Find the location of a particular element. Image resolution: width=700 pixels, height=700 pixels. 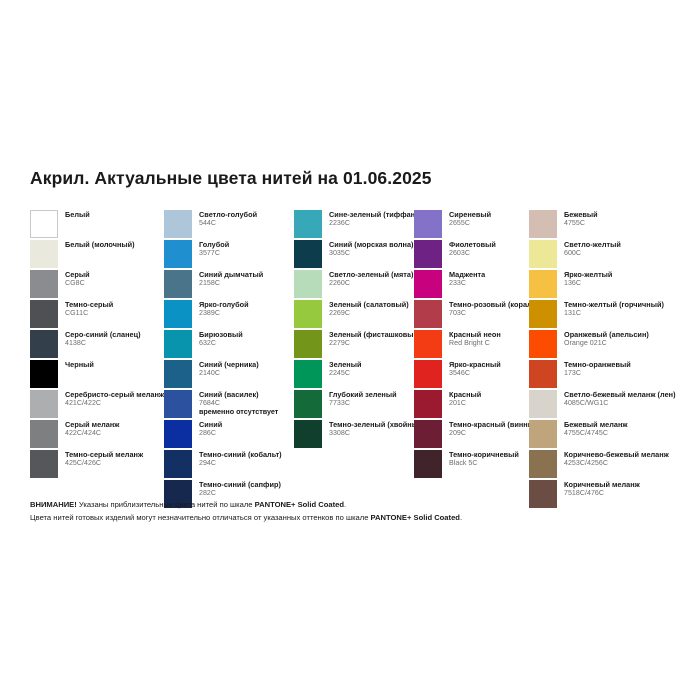

swatch-row: Ярко-красный 3546C is located at coordinates (471, 375).